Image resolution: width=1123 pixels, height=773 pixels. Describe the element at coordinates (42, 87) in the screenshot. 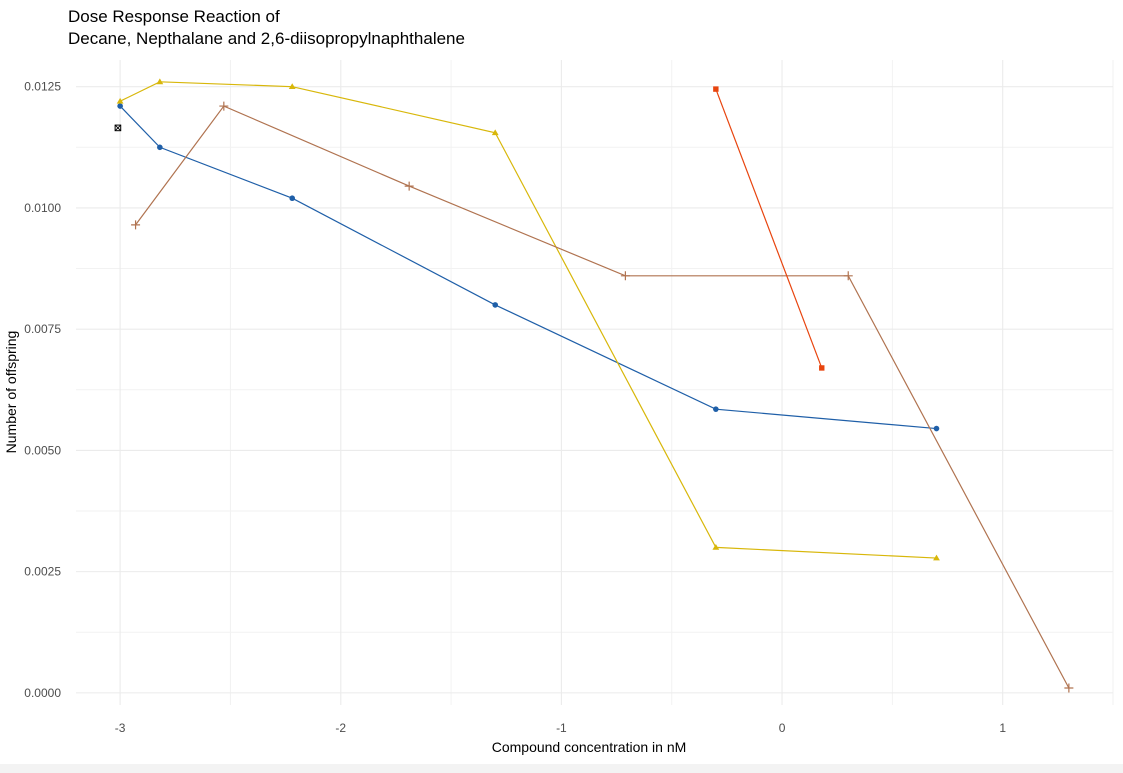

I see `y-tick-label: 0.0125` at that location.